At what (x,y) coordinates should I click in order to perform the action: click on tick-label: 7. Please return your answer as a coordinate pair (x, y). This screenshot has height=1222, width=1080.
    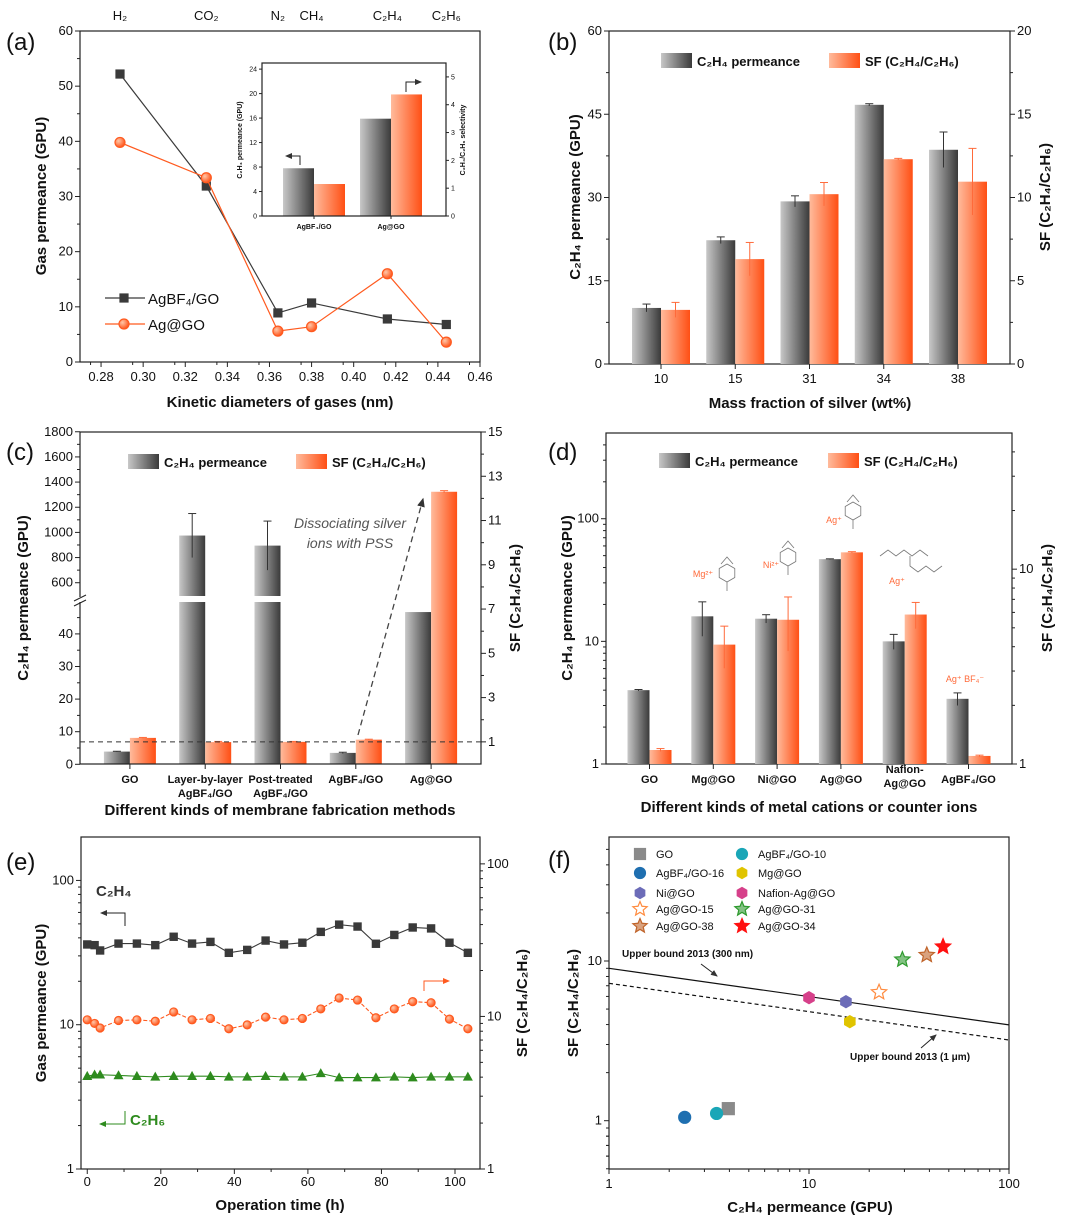
    Looking at the image, I should click on (491, 608).